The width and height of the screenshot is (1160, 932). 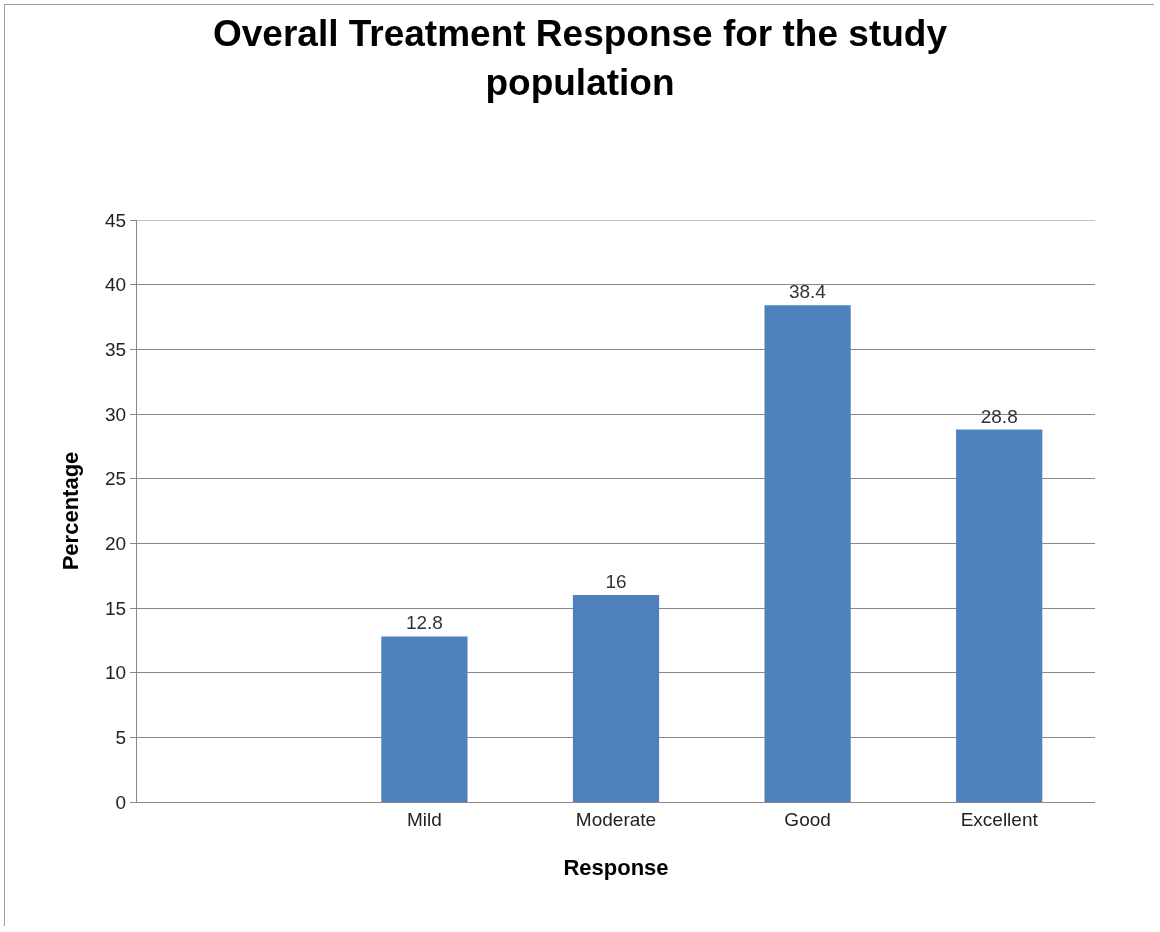 What do you see at coordinates (999, 819) in the screenshot?
I see `x-tick-label: Excellent` at bounding box center [999, 819].